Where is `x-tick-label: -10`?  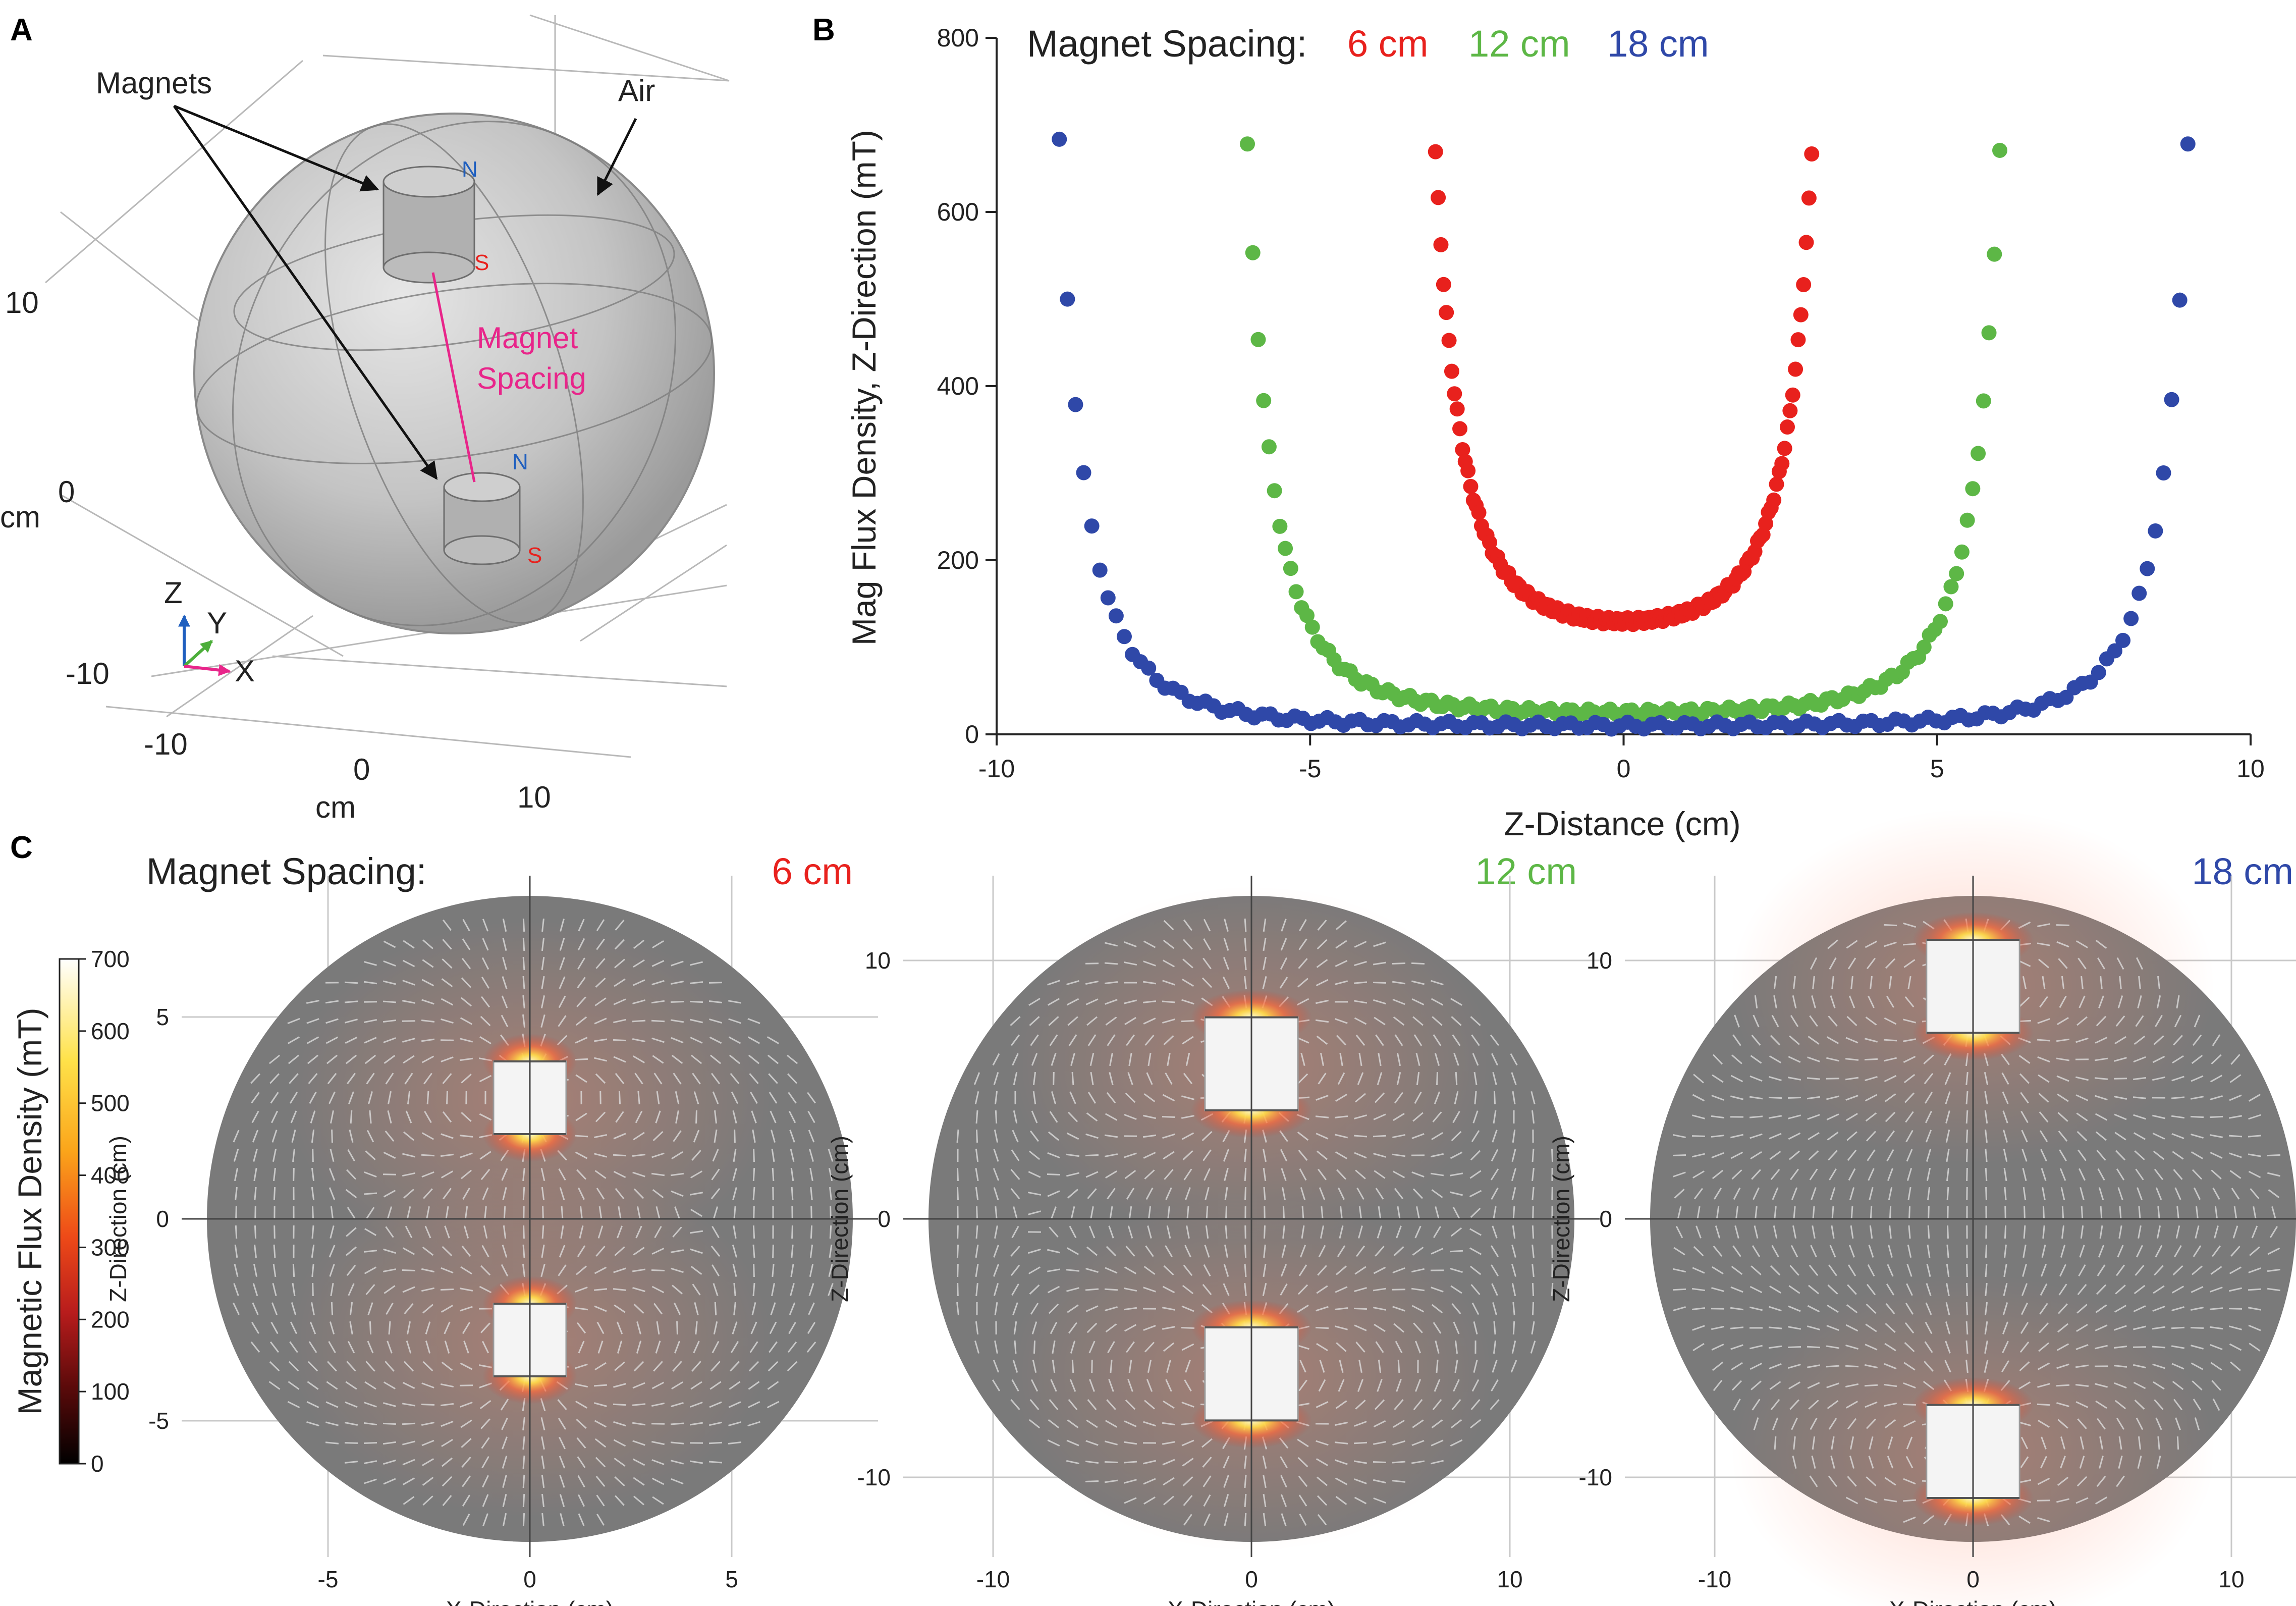
x-tick-label: -10 is located at coordinates (996, 769).